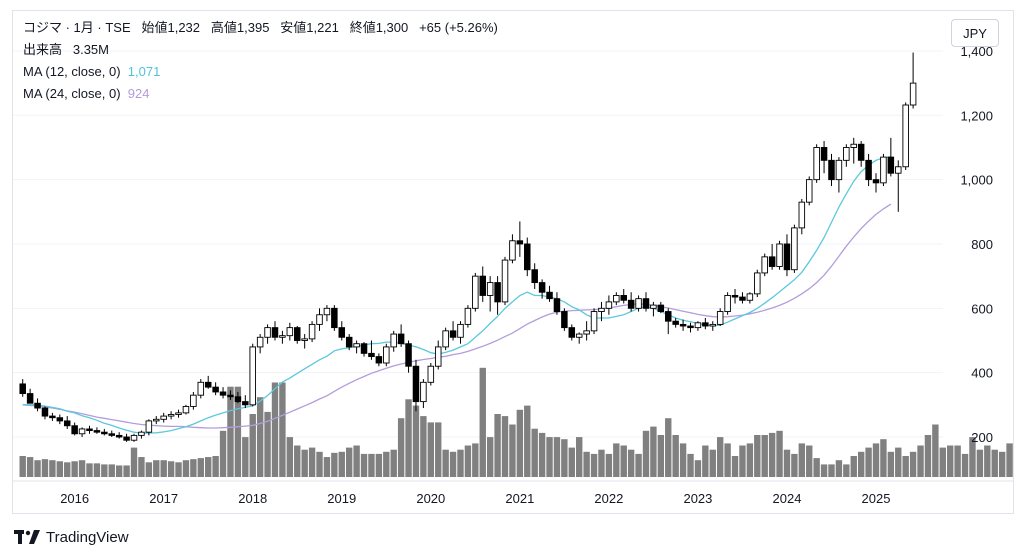  I want to click on y-tick-label-0: 200, so click(982, 437).